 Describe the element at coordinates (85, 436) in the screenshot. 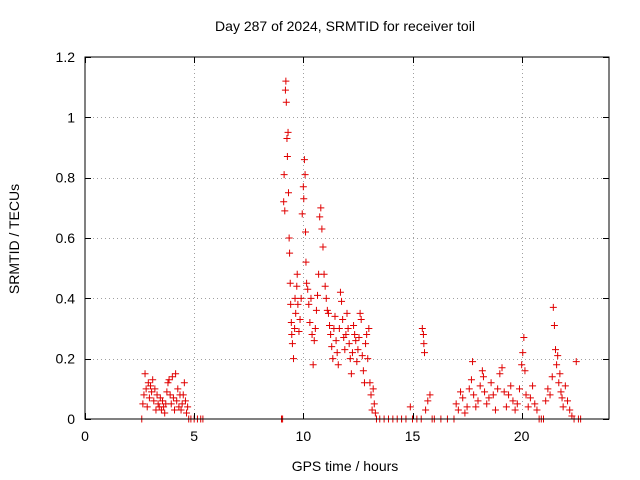

I see `x-tick-label: 0` at that location.